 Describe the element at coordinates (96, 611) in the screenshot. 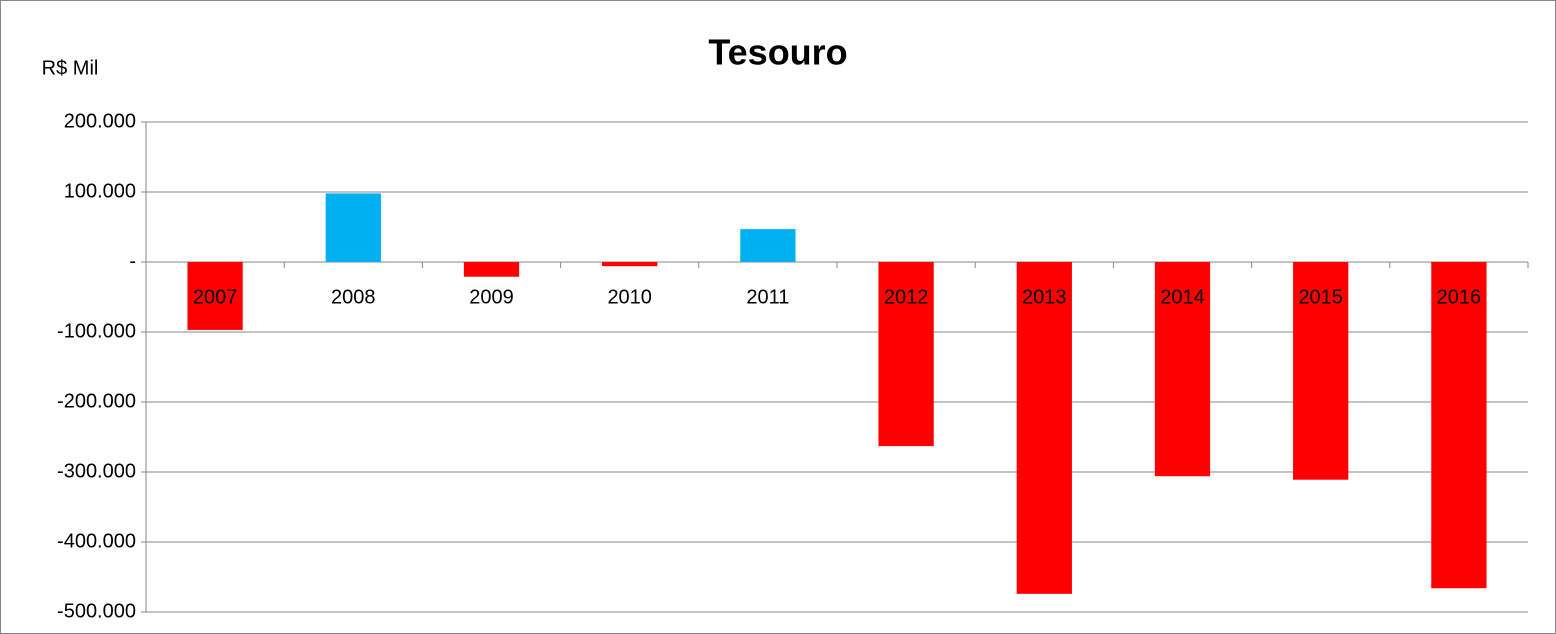

I see `y-tick-label: -500.000` at that location.